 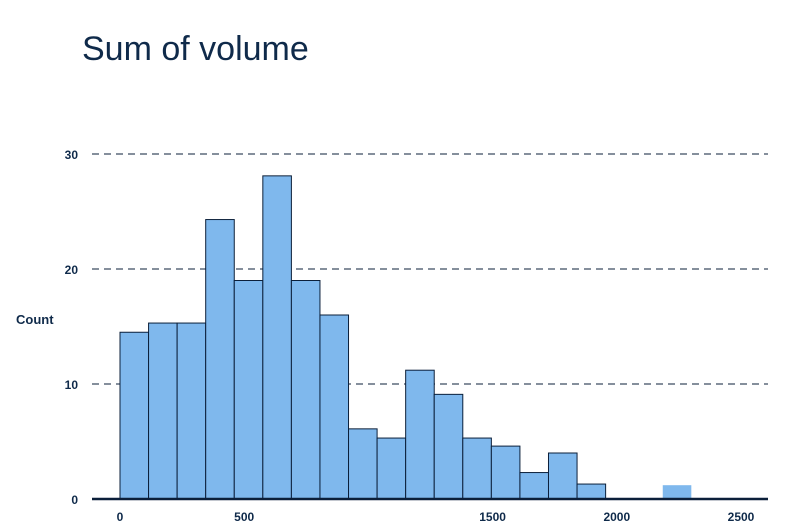 What do you see at coordinates (72, 327) in the screenshot?
I see `y-tick-labels: 0 10 20 30` at bounding box center [72, 327].